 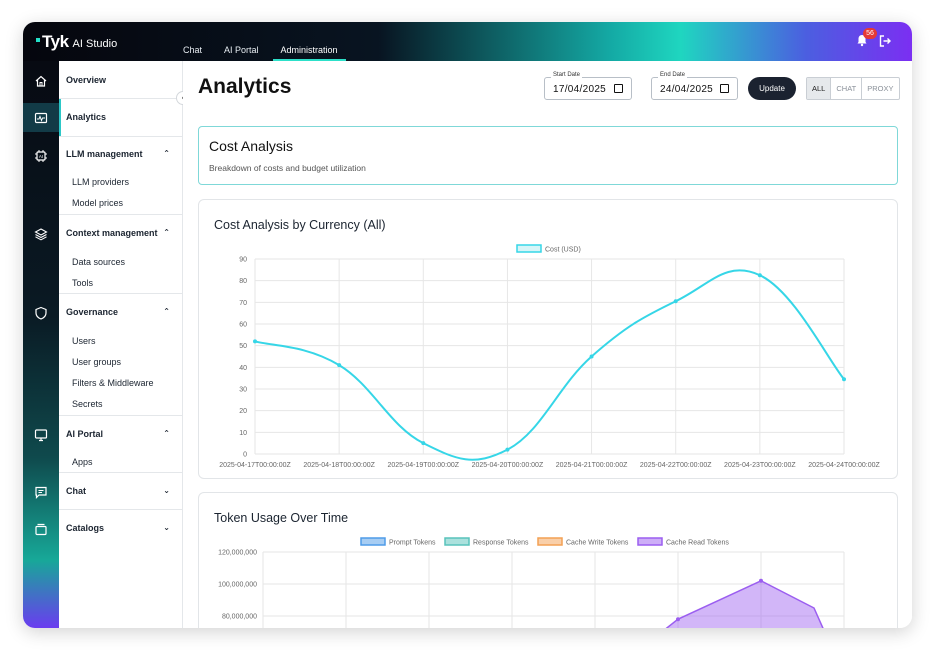 What do you see at coordinates (237, 585) in the screenshot?
I see `y-tick-label: 100,000,000` at bounding box center [237, 585].